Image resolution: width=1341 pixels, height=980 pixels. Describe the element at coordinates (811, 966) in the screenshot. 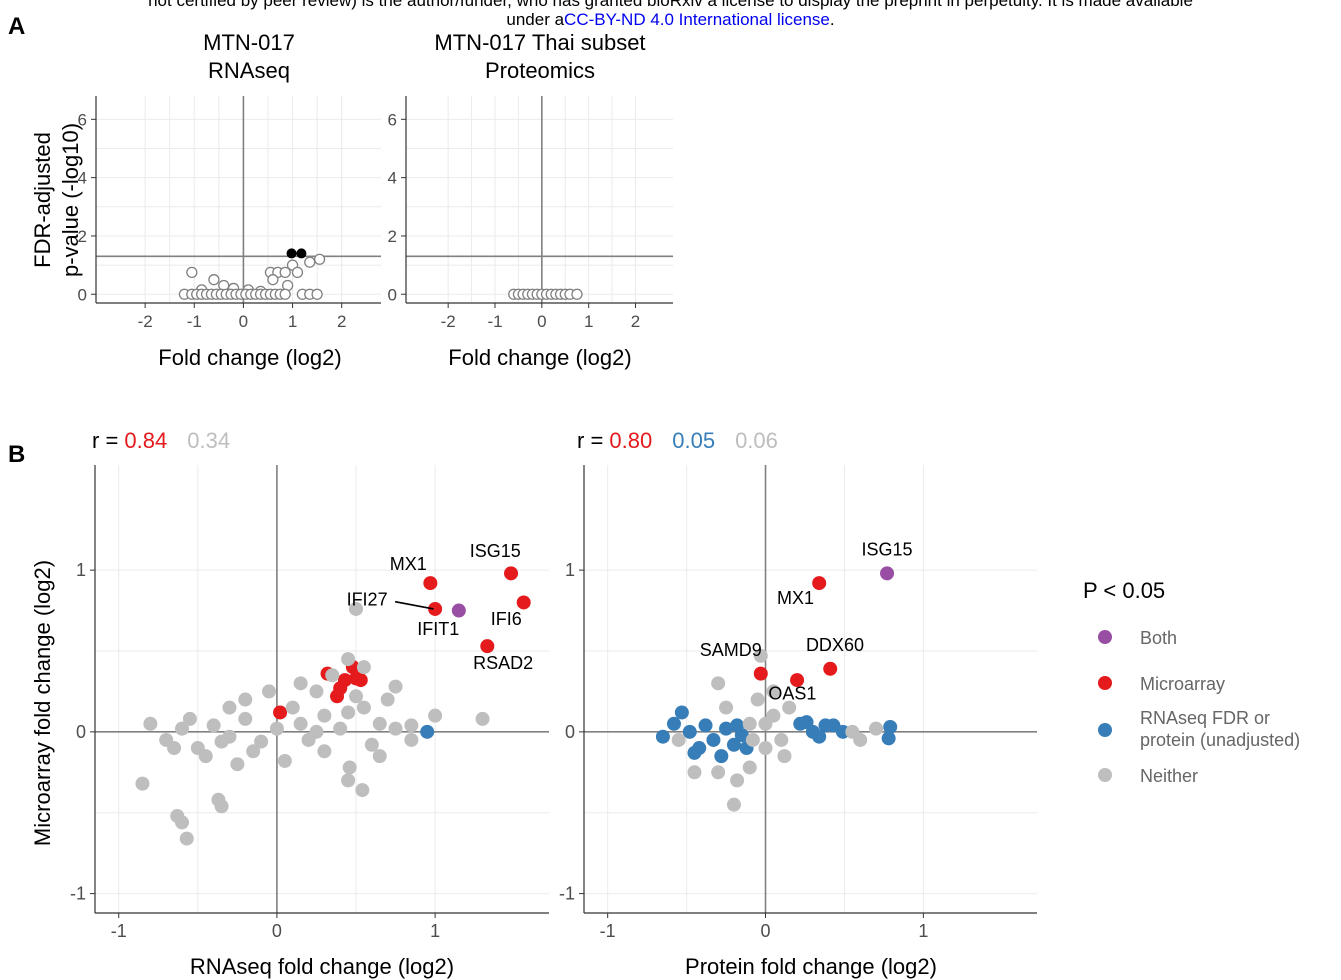

I see `scatter-protein-xlabel: Protein fold change (log2)` at that location.